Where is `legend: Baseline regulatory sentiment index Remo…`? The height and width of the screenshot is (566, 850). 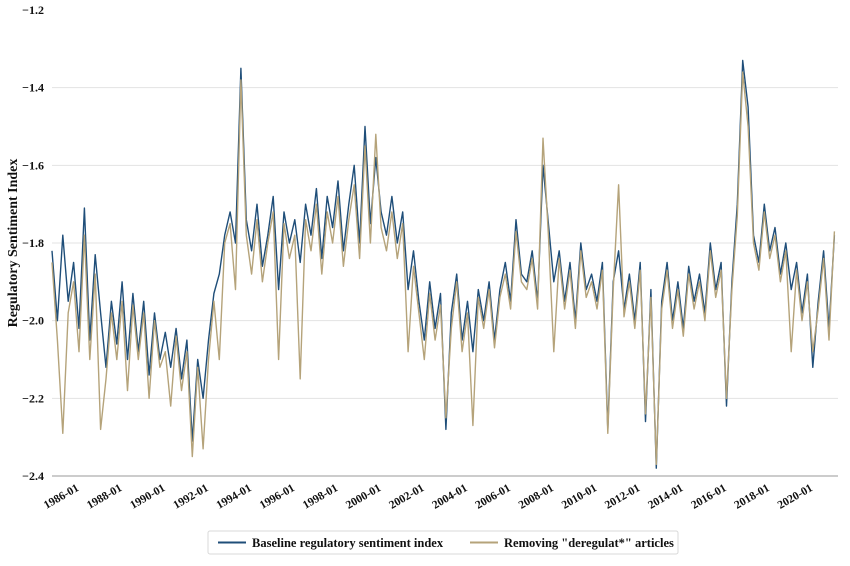 legend: Baseline regulatory sentiment index Remo… is located at coordinates (443, 542).